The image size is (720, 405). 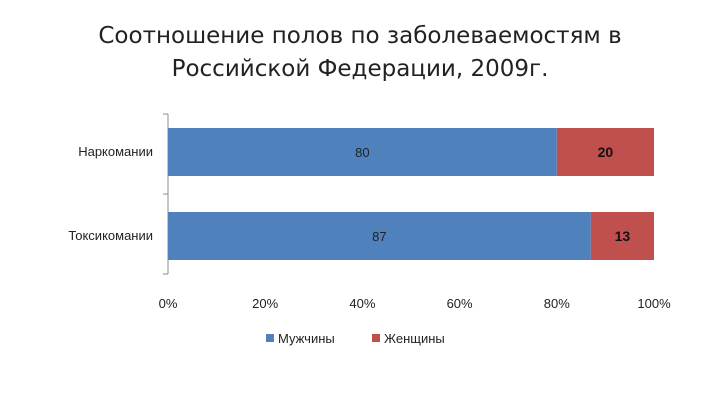 I want to click on data-label-women-1: 20, so click(x=606, y=152).